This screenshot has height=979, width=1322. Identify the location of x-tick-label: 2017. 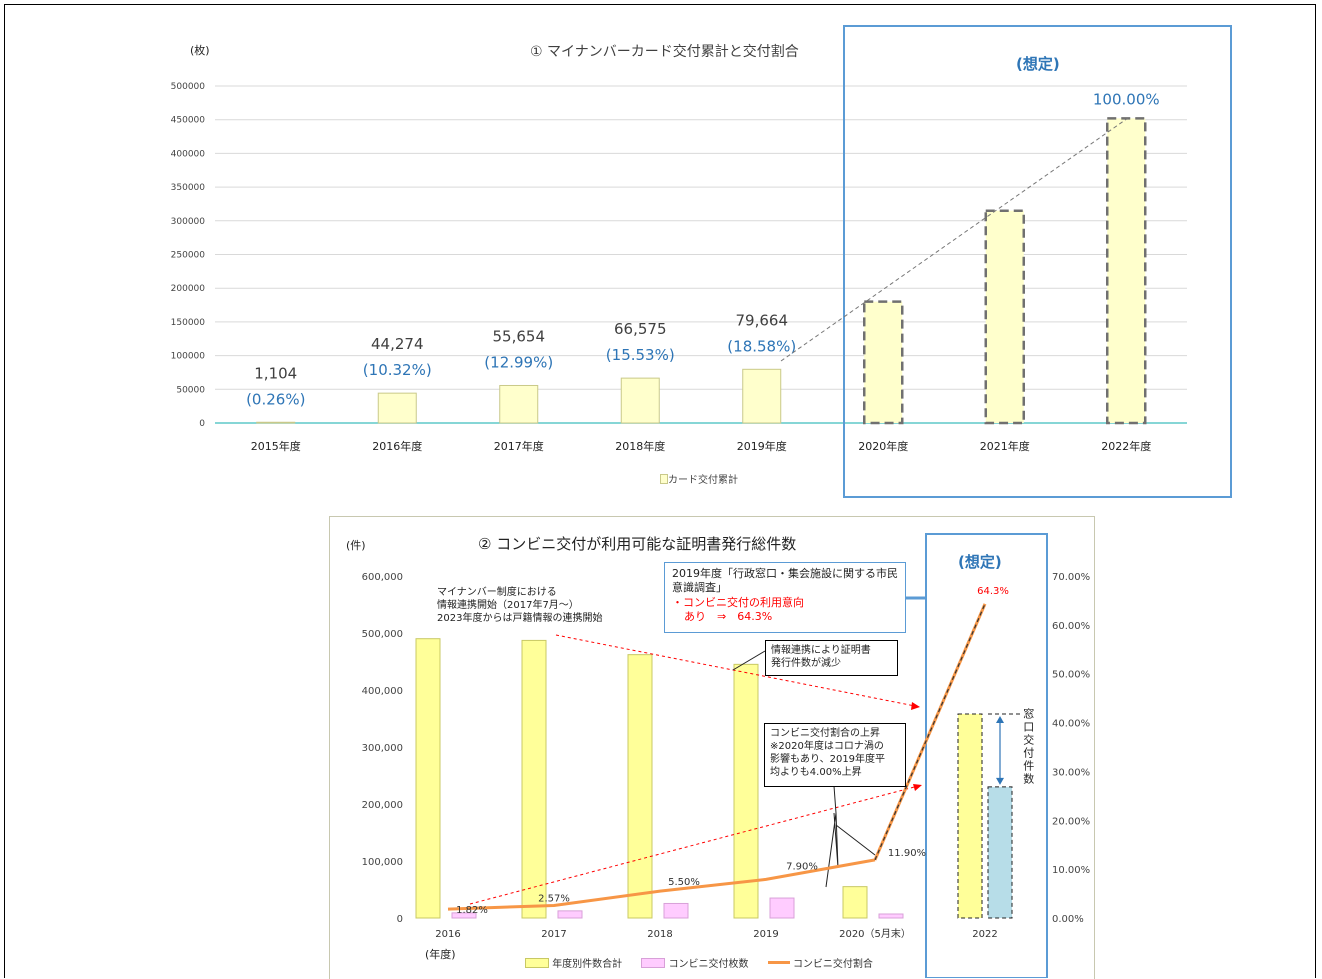
(553, 934).